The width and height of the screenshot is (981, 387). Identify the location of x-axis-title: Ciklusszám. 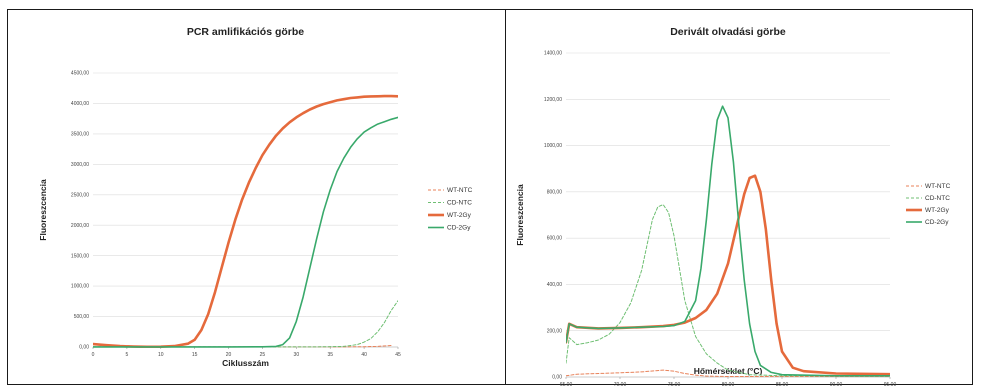
(245, 363).